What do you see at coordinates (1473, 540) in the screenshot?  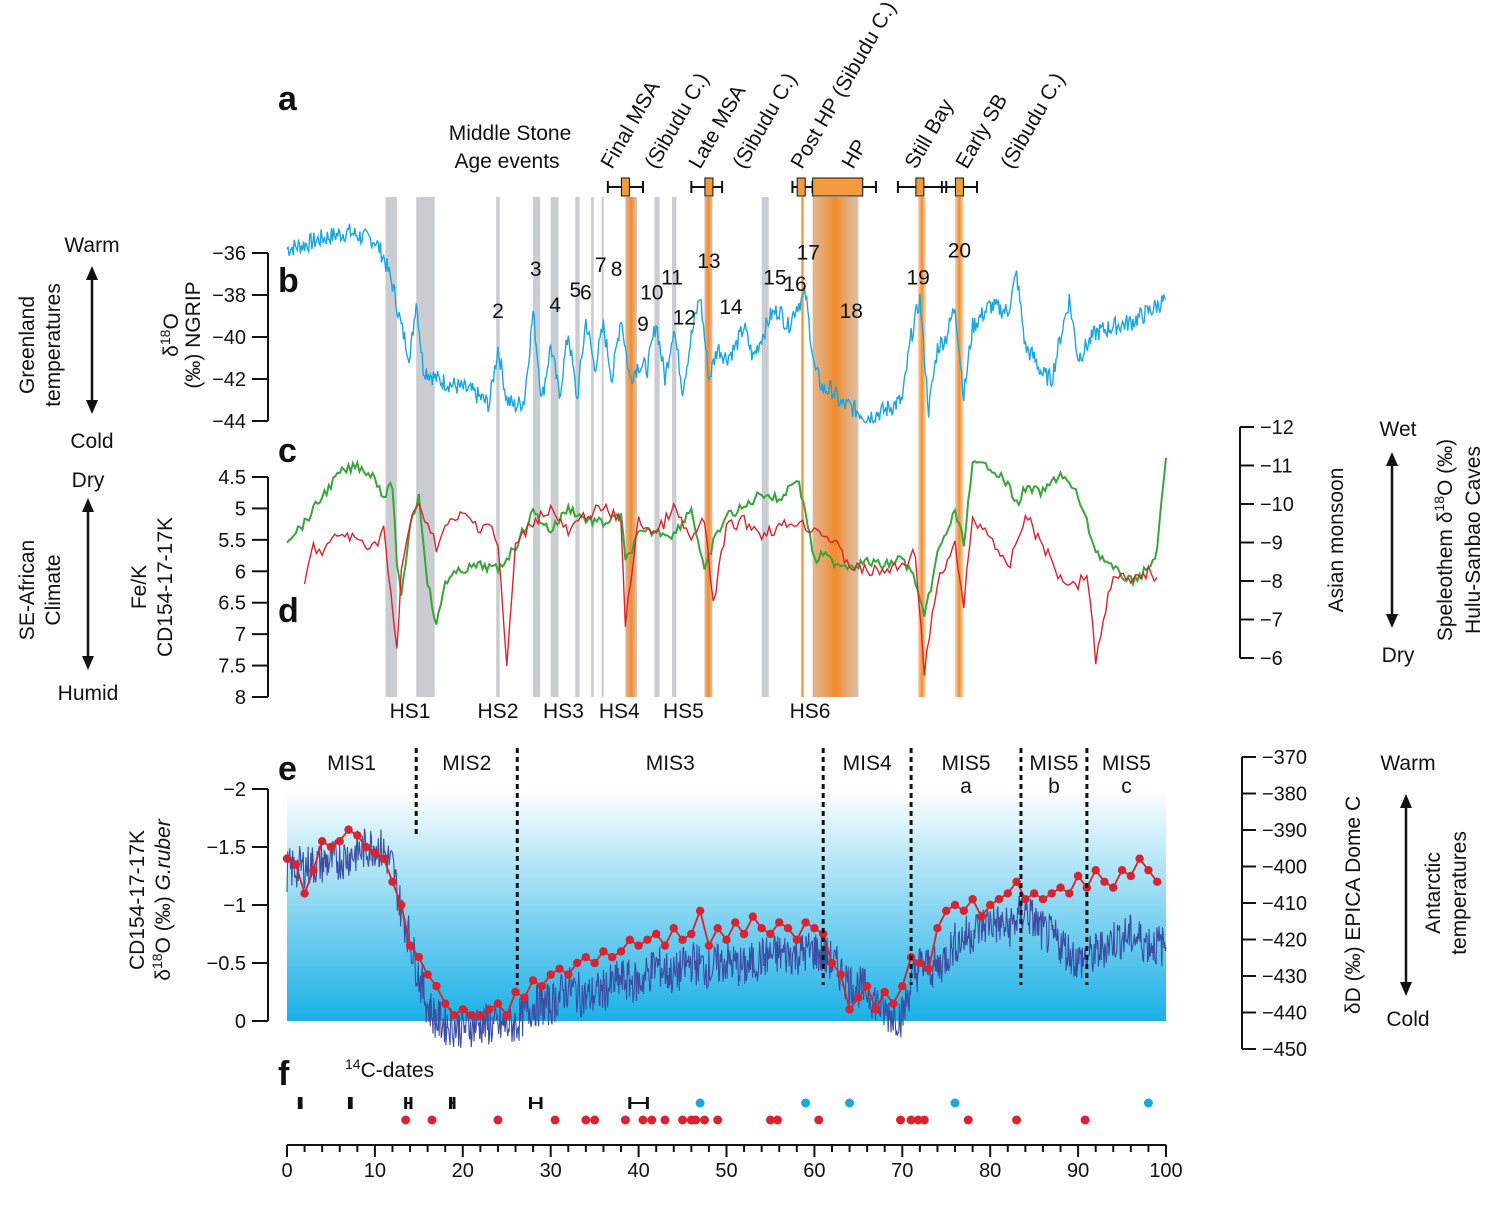 I see `speleothem-label-2: Hulu-Sanbao Caves` at bounding box center [1473, 540].